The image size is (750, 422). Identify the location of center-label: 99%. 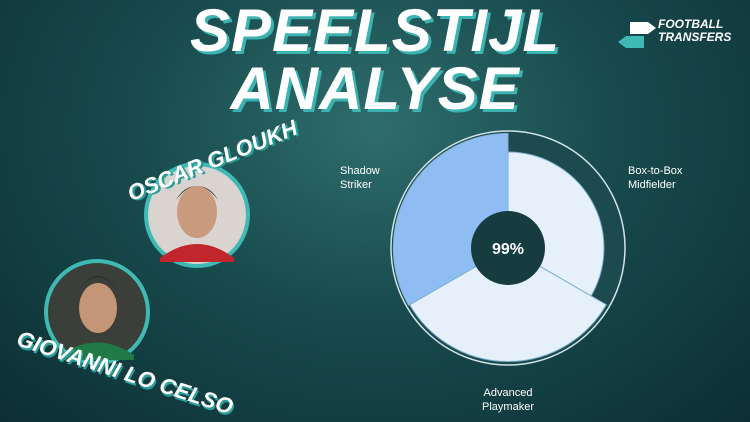
(508, 249).